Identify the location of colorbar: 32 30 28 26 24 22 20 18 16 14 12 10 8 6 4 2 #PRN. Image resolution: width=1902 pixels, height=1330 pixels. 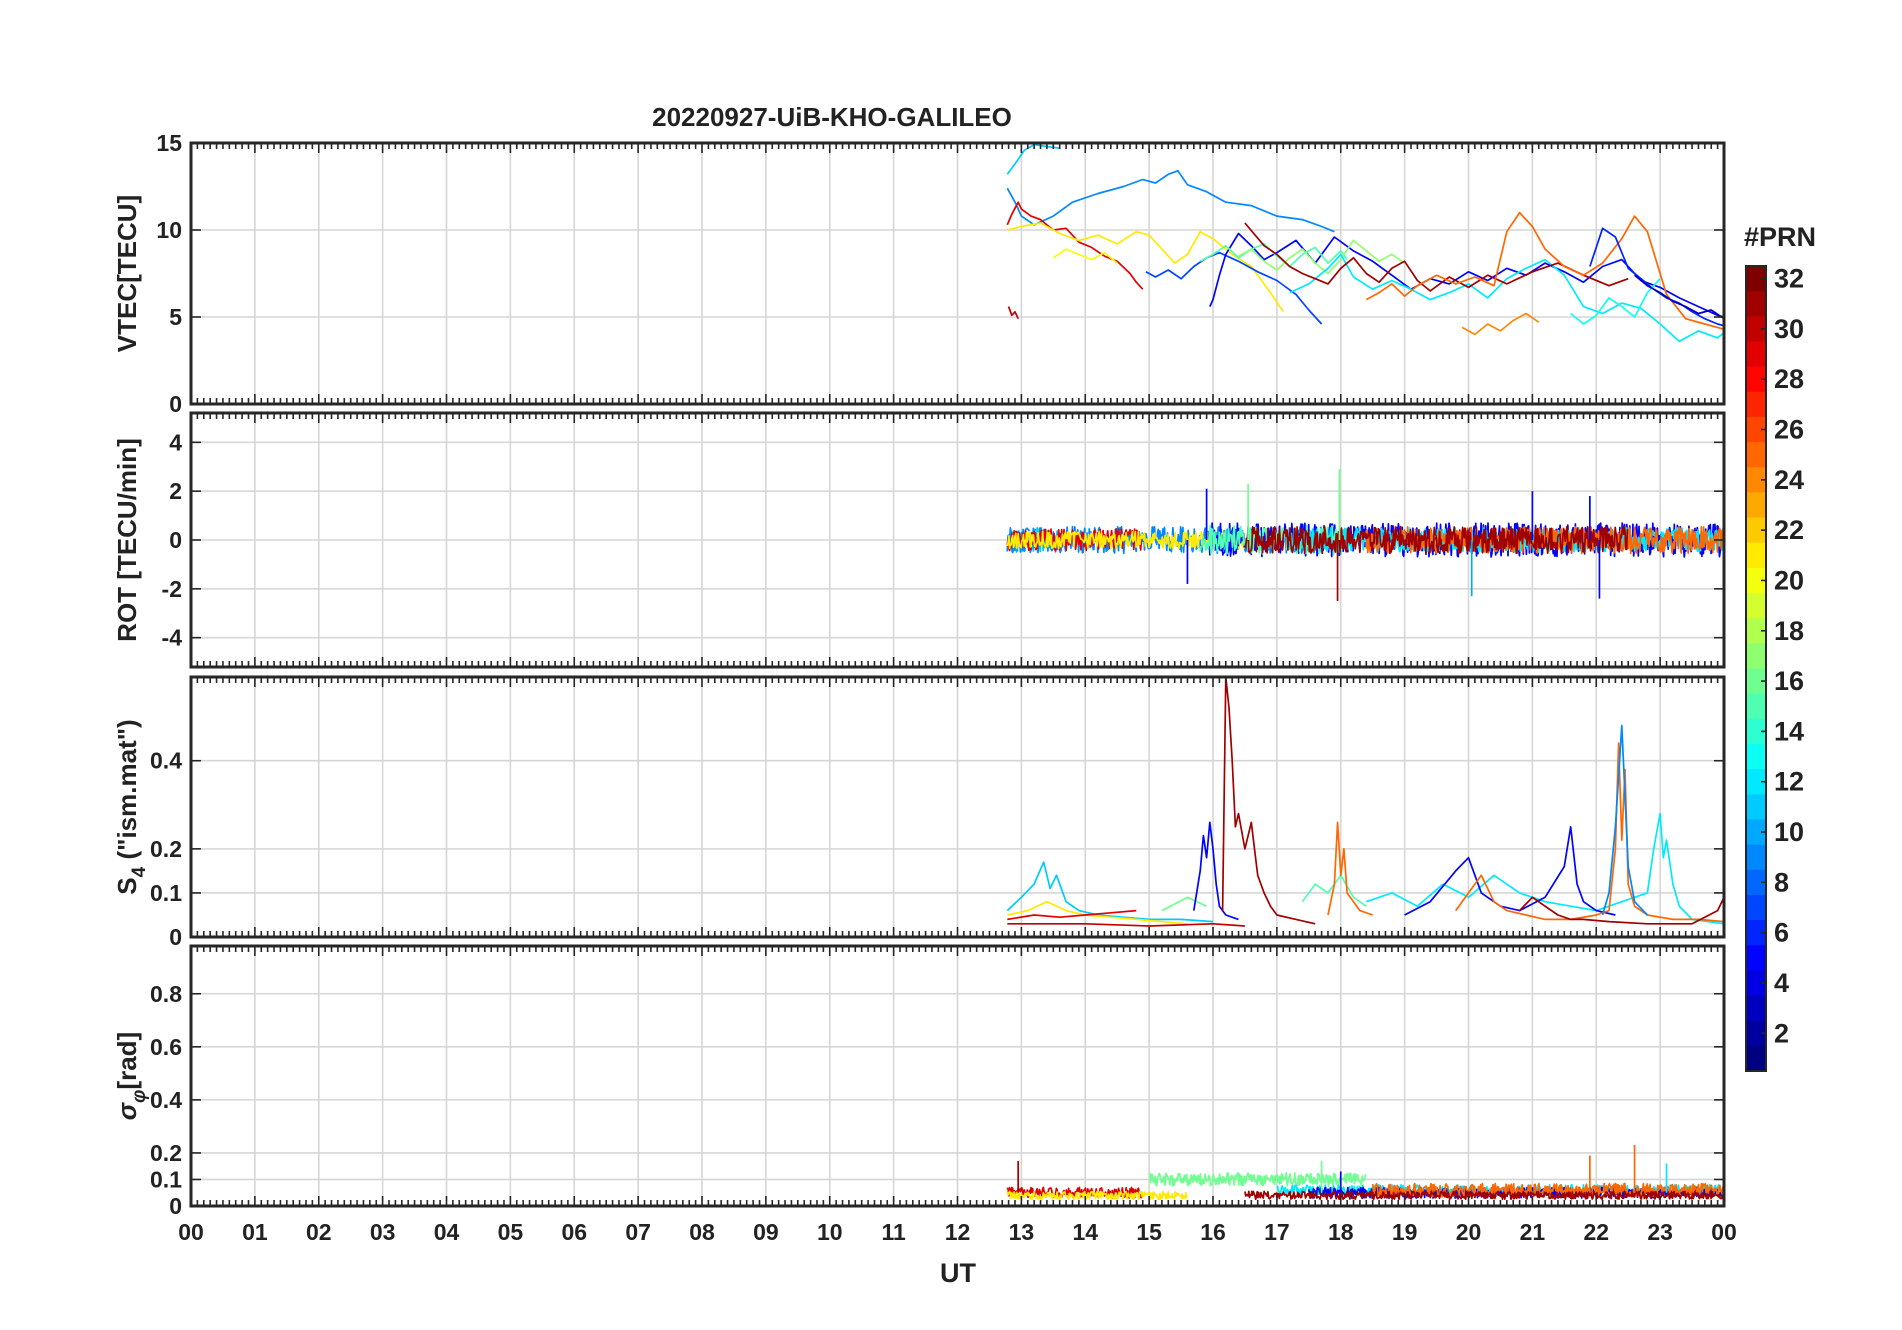
(1780, 647).